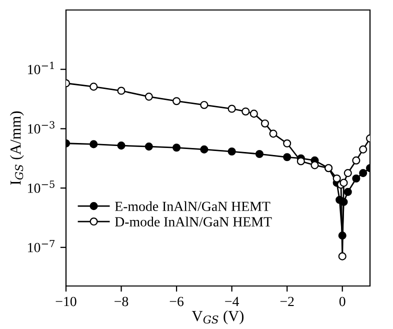 This screenshot has width=393, height=329. I want to click on y-tick-label: 10$^{−5}$, so click(41, 186).